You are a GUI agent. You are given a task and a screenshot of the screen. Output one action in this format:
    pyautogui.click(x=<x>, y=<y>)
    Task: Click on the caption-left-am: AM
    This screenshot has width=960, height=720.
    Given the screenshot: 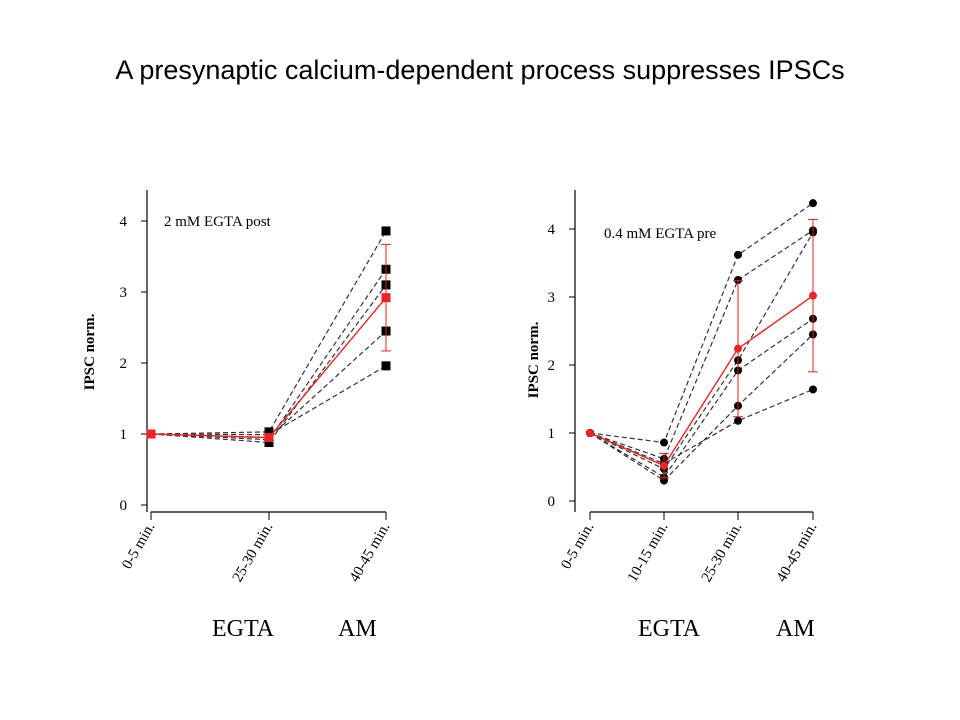 What is the action you would take?
    pyautogui.click(x=357, y=629)
    